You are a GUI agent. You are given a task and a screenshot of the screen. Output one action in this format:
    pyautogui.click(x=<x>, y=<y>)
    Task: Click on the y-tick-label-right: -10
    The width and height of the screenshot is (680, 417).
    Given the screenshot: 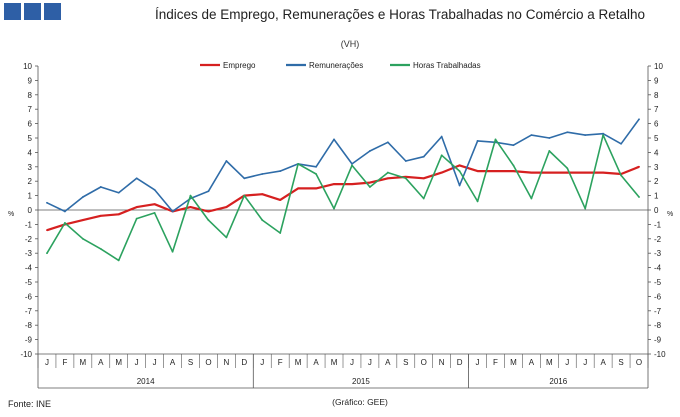 What is the action you would take?
    pyautogui.click(x=660, y=354)
    